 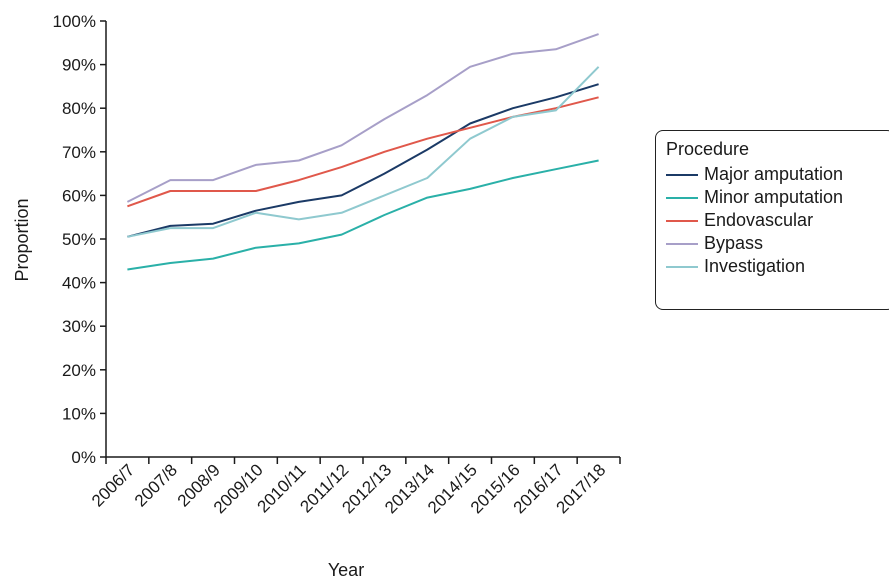 What do you see at coordinates (83, 457) in the screenshot?
I see `y-tick-label: 0%` at bounding box center [83, 457].